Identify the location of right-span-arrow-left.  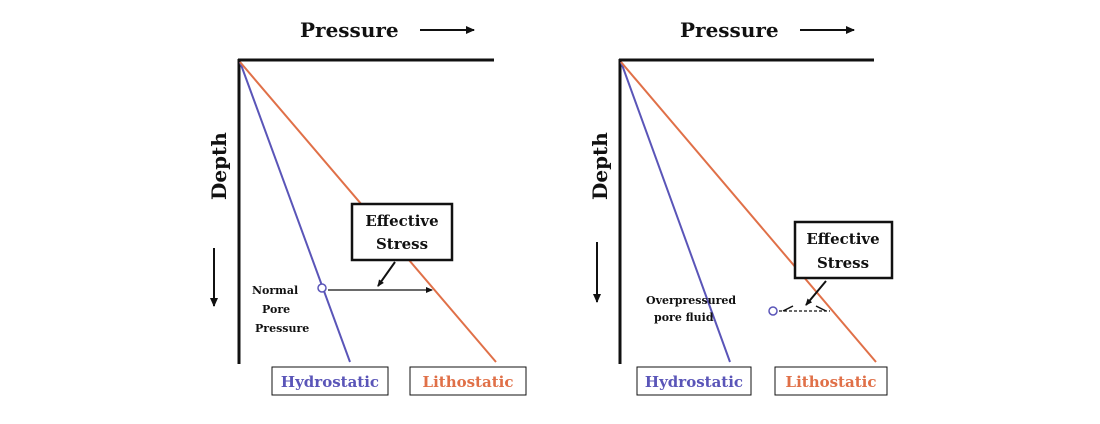
(788, 308).